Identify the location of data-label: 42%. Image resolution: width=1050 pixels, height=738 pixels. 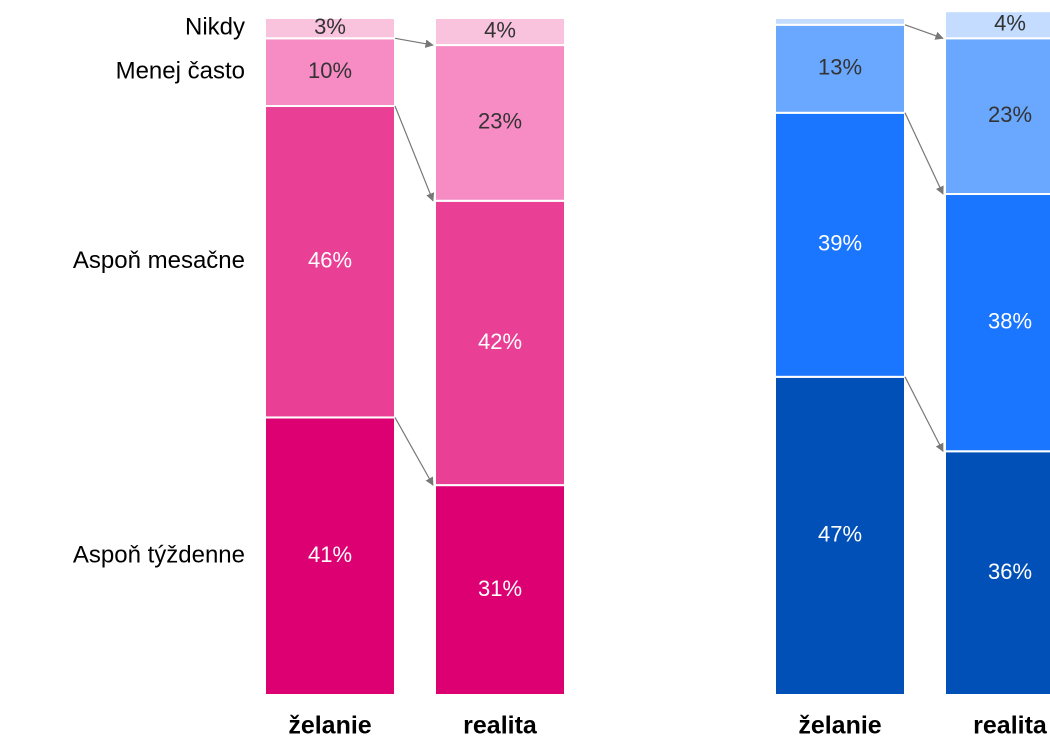
(500, 341).